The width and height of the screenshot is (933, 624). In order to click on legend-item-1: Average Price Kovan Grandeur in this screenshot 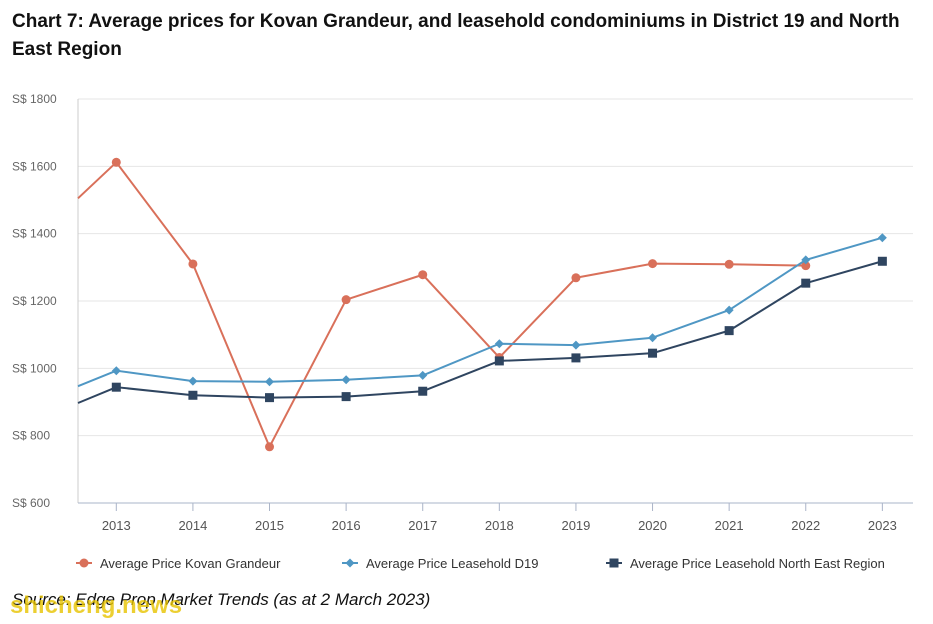, I will do `click(178, 563)`.